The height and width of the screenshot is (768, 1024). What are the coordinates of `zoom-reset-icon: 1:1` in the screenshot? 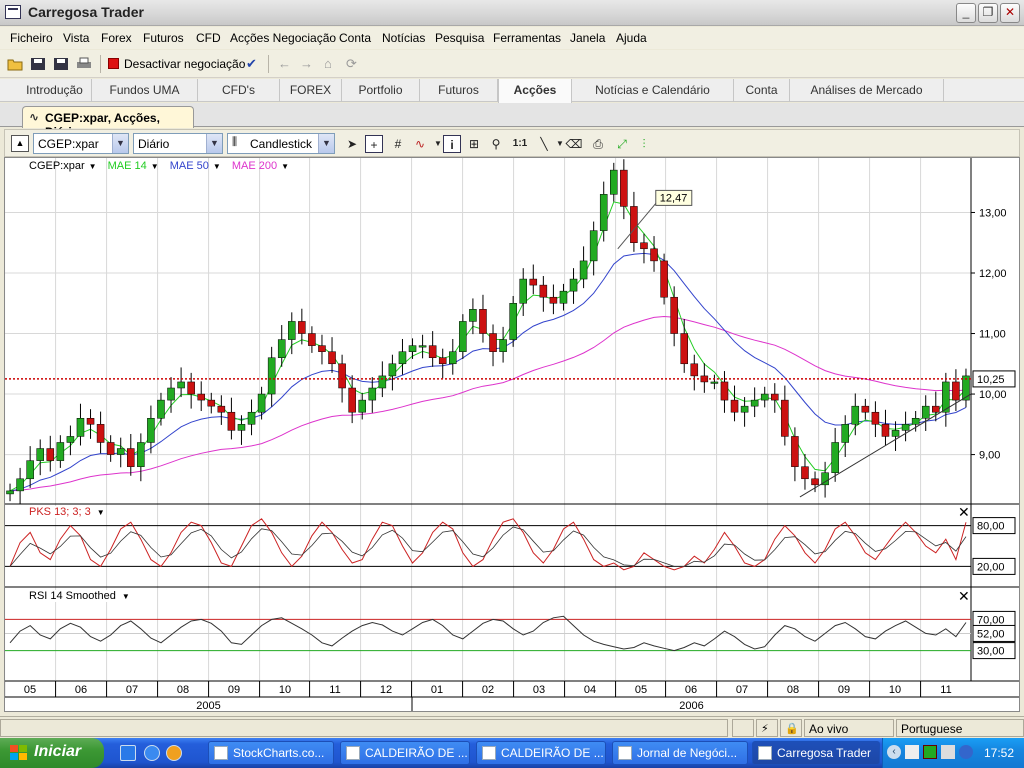 It's located at (520, 143).